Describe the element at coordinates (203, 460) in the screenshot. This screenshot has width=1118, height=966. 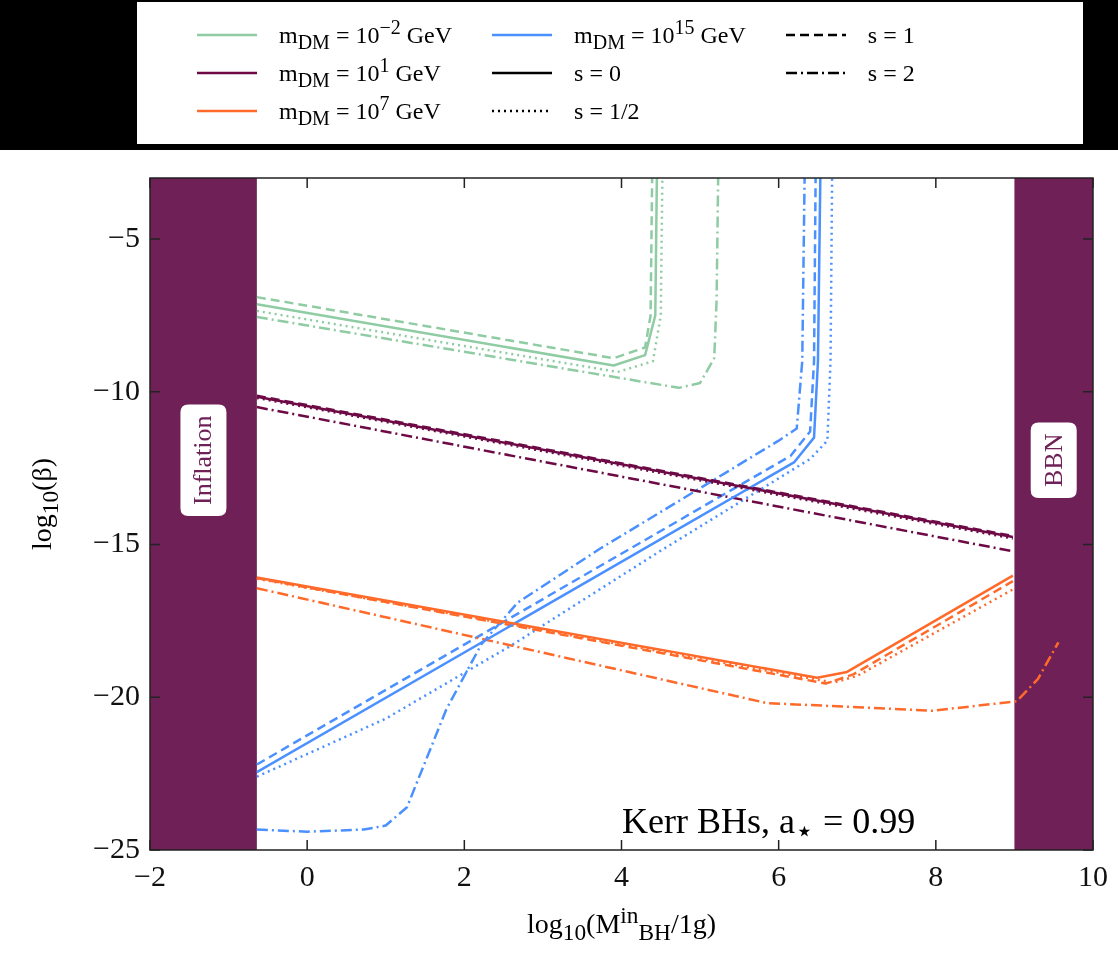
I see `band-label: Inflation` at that location.